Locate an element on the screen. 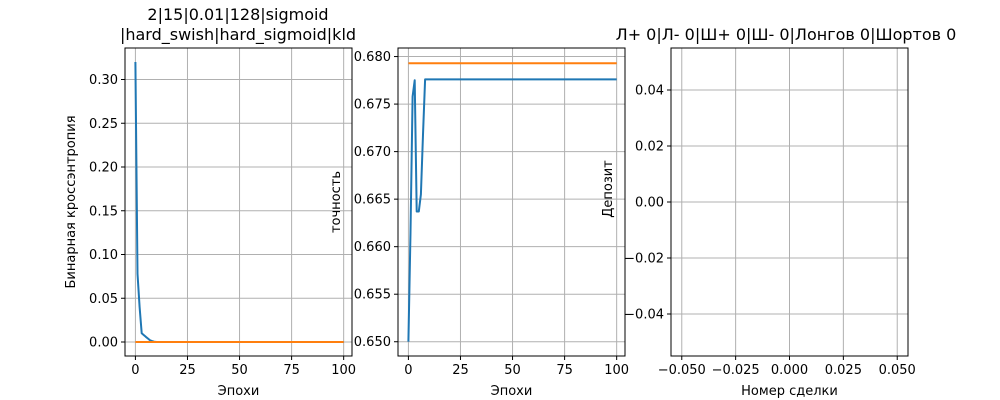 This screenshot has height=400, width=1000. y-tick-label: 0.15 is located at coordinates (103, 211).